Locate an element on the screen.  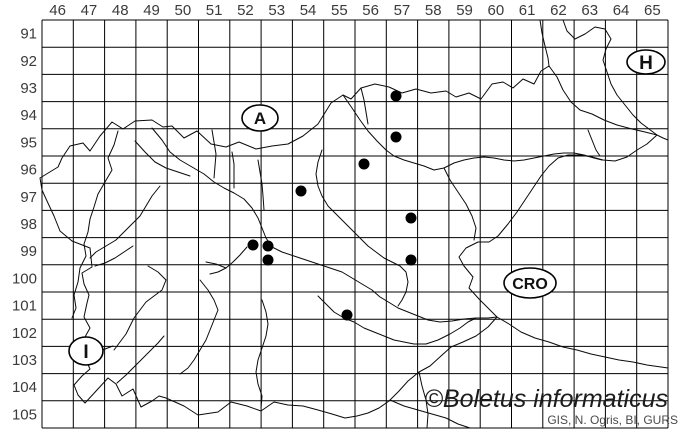
col-label-57: 57 is located at coordinates (402, 10).